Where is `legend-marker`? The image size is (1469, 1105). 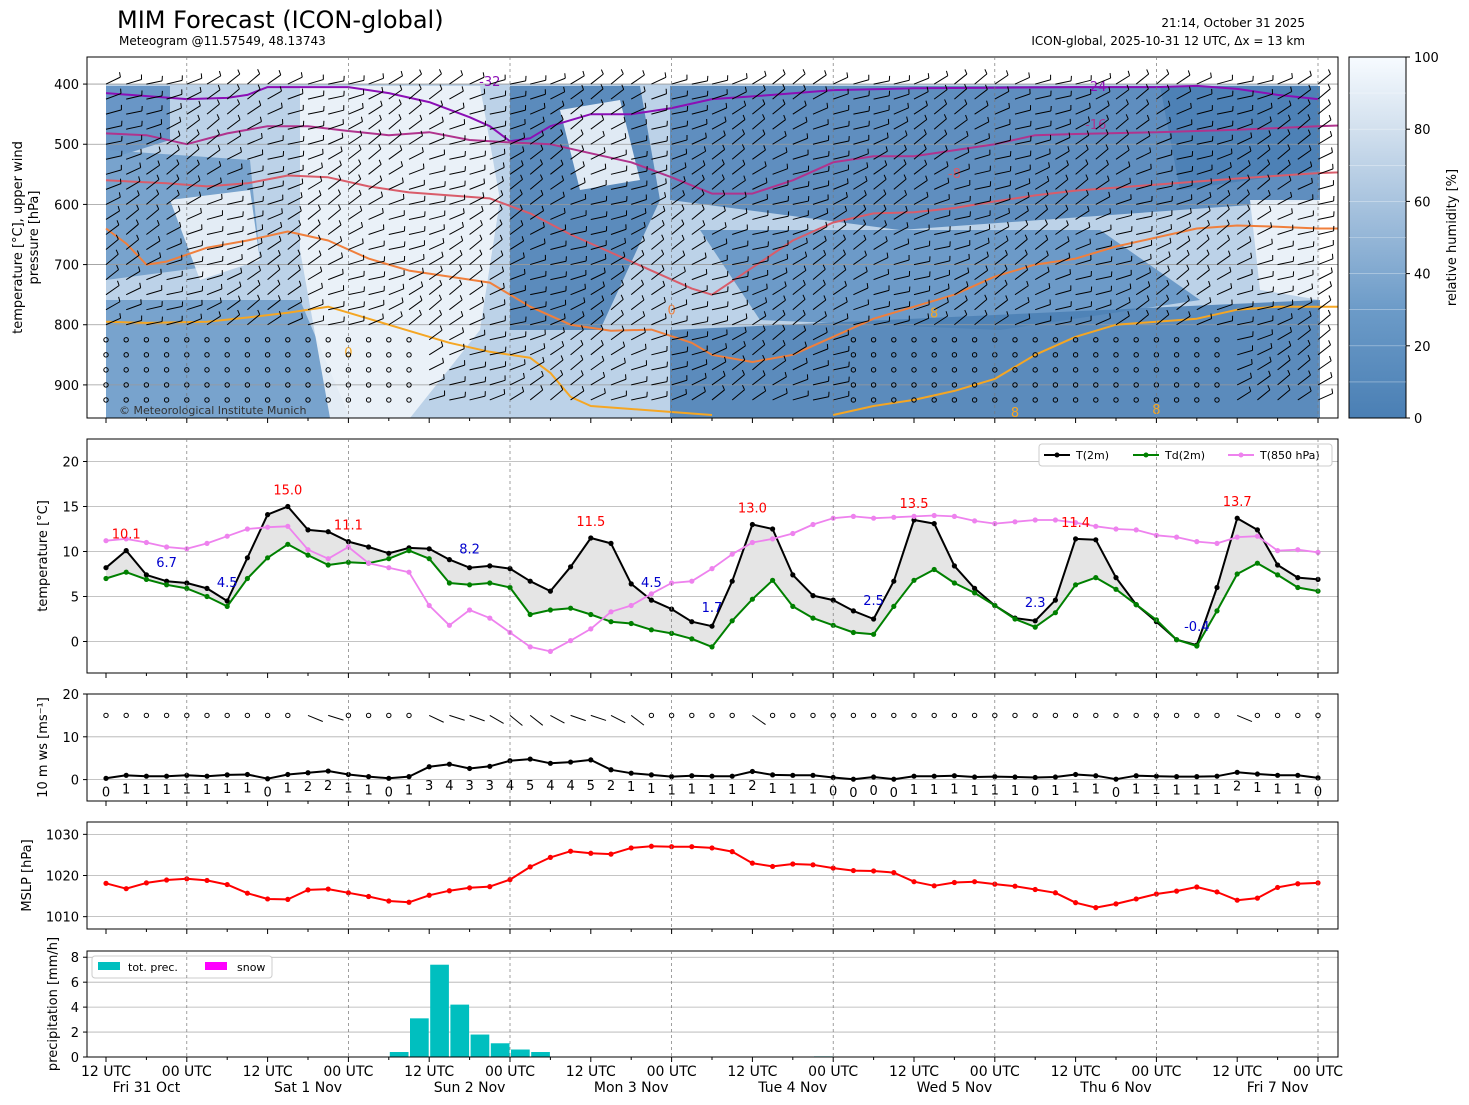
legend-marker is located at coordinates (1241, 455).